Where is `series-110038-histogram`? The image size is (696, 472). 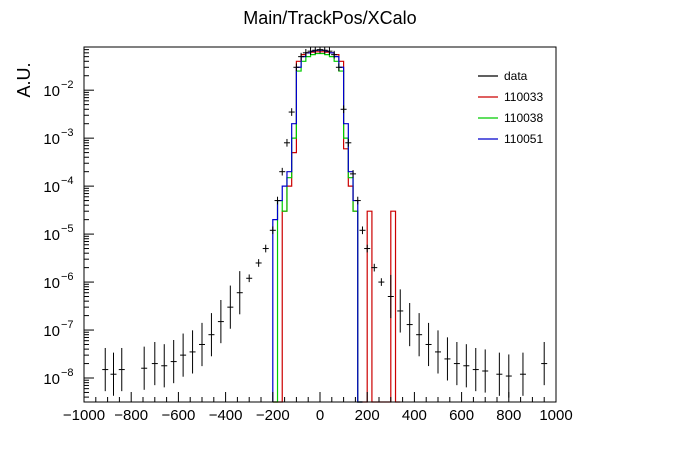
series-110038-histogram is located at coordinates (317, 227).